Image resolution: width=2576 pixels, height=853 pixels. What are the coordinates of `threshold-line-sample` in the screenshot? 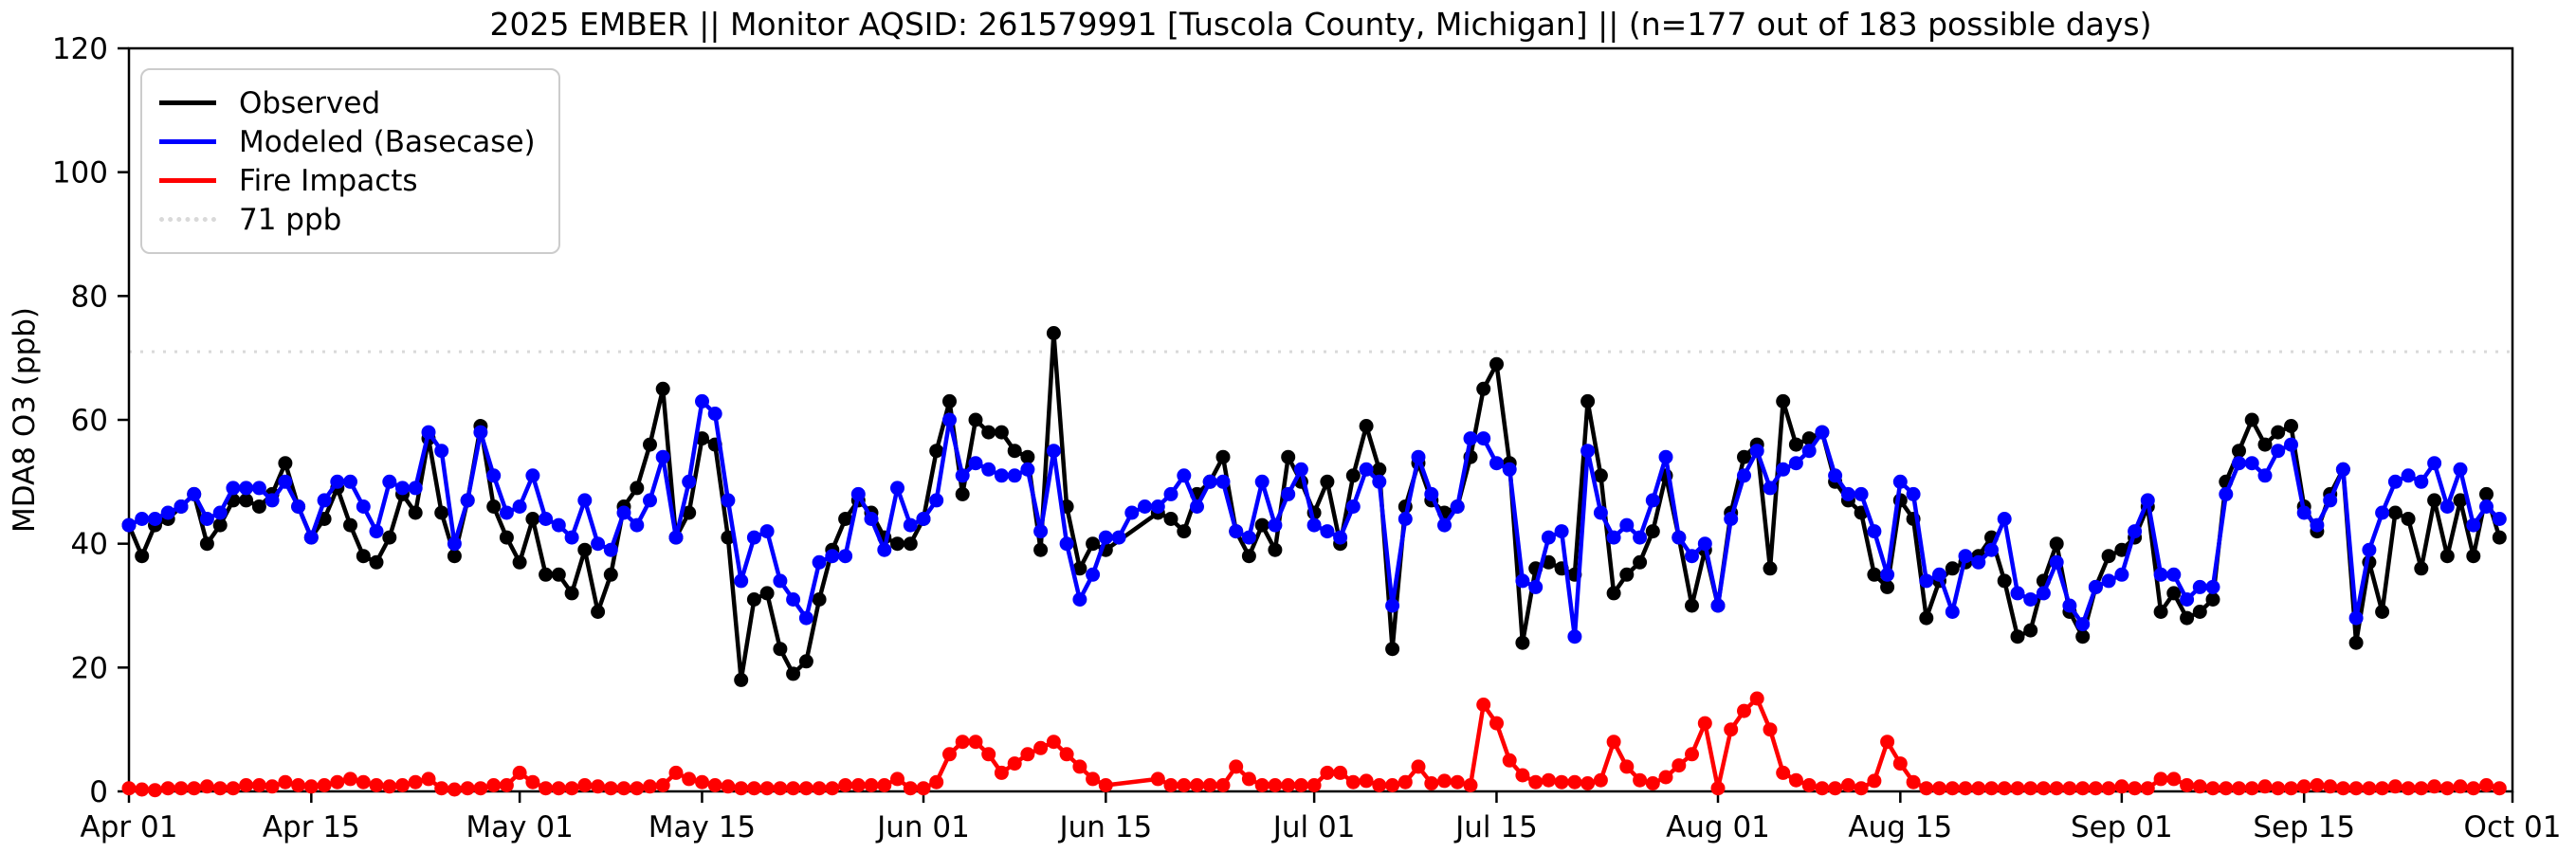 It's located at (187, 219).